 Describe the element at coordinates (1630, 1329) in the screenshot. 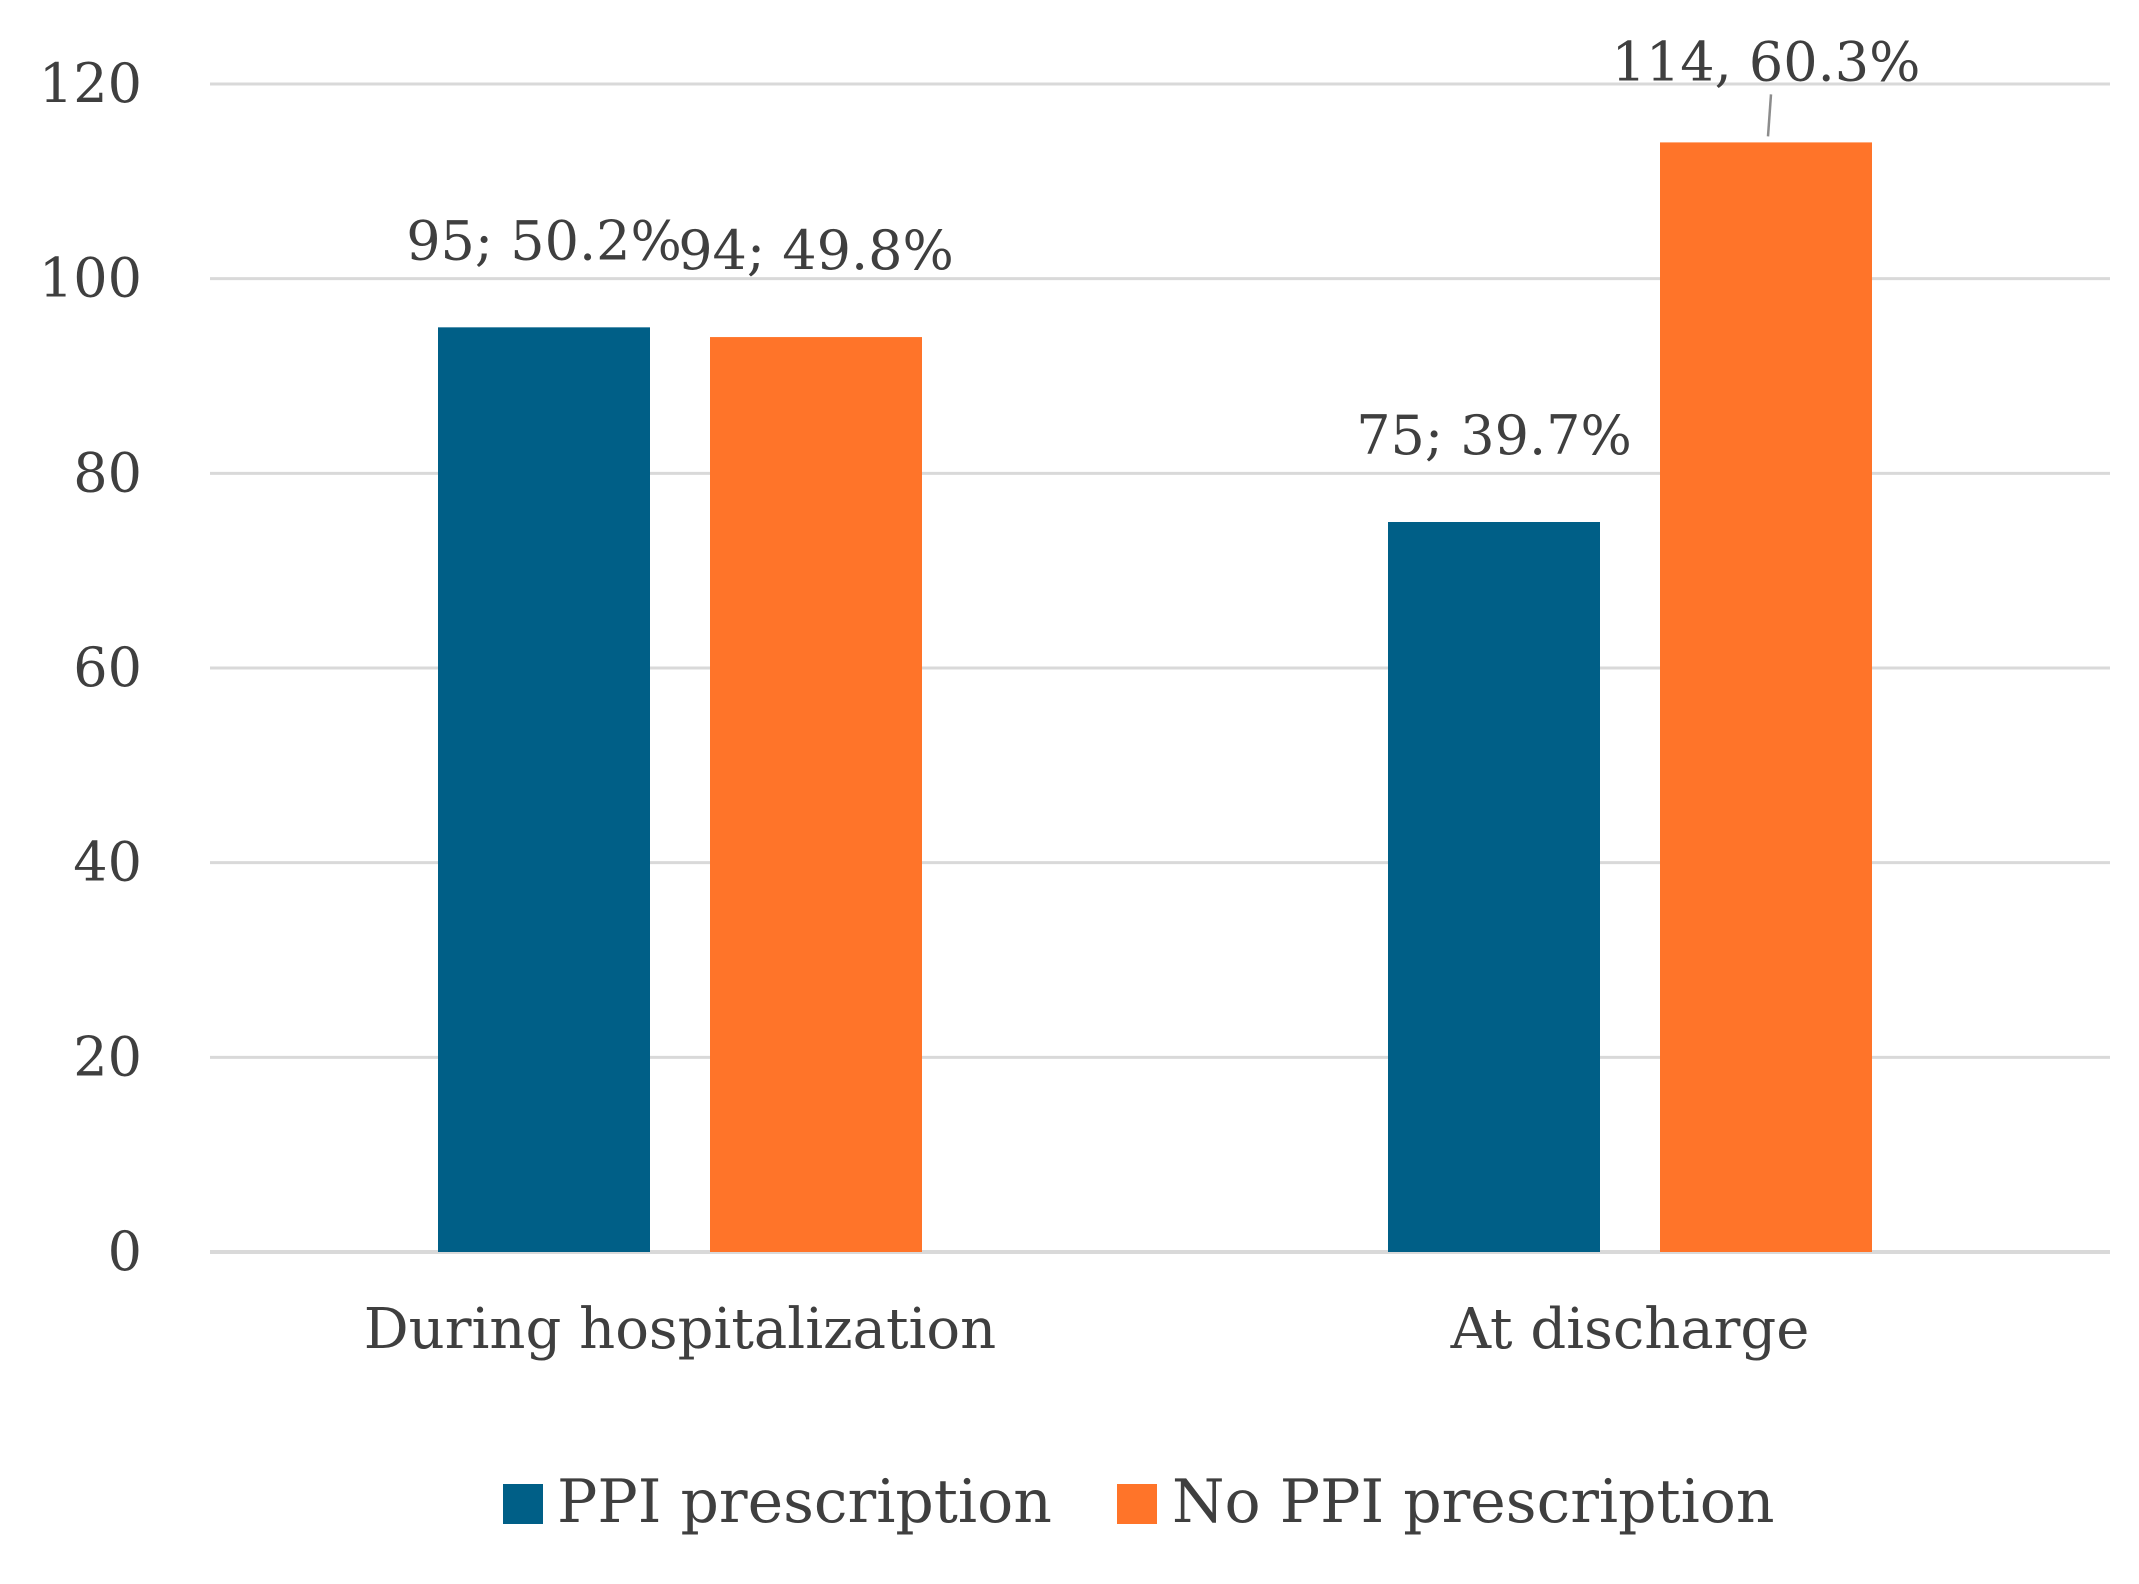

I see `x-category-label: At discharge` at that location.